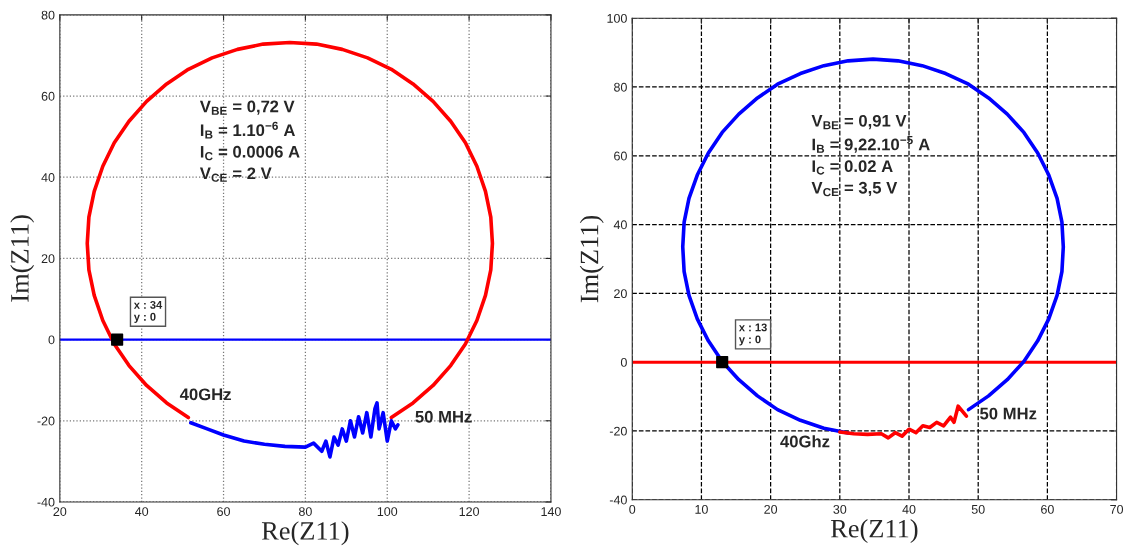  Describe the element at coordinates (978, 509) in the screenshot. I see `x-tick-label: 50` at that location.